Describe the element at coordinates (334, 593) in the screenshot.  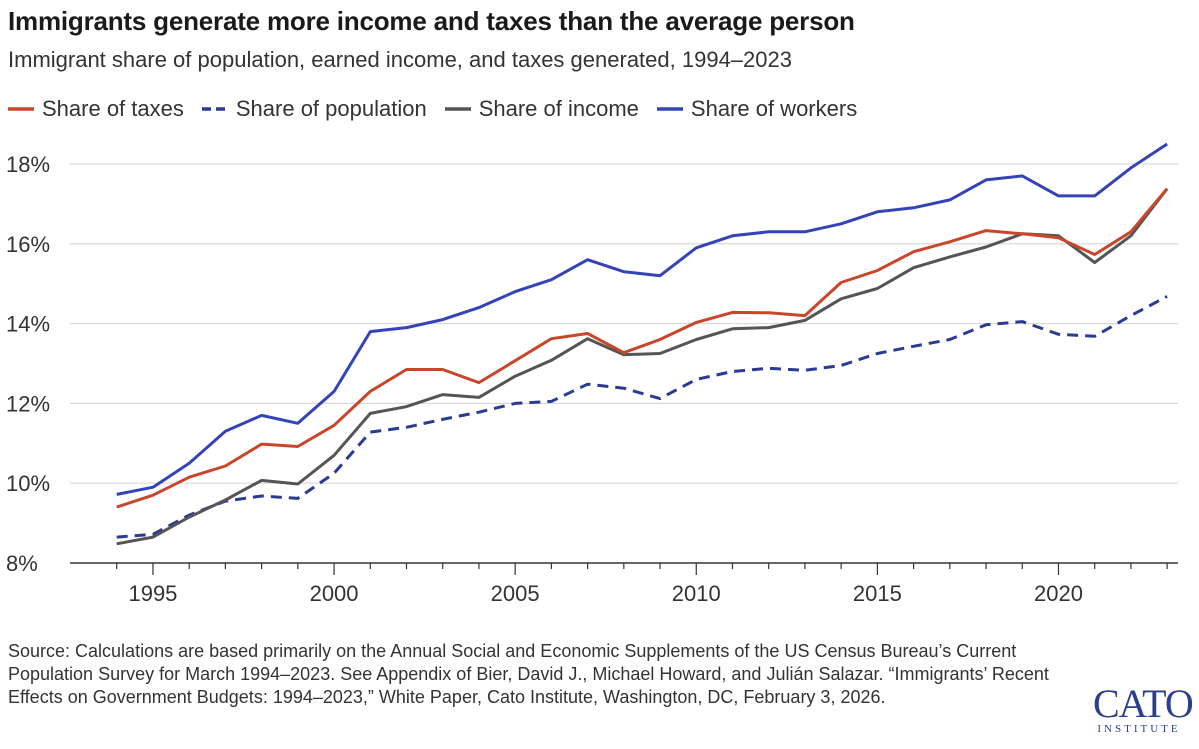
I see `x-tick-label-2000: 2000` at that location.